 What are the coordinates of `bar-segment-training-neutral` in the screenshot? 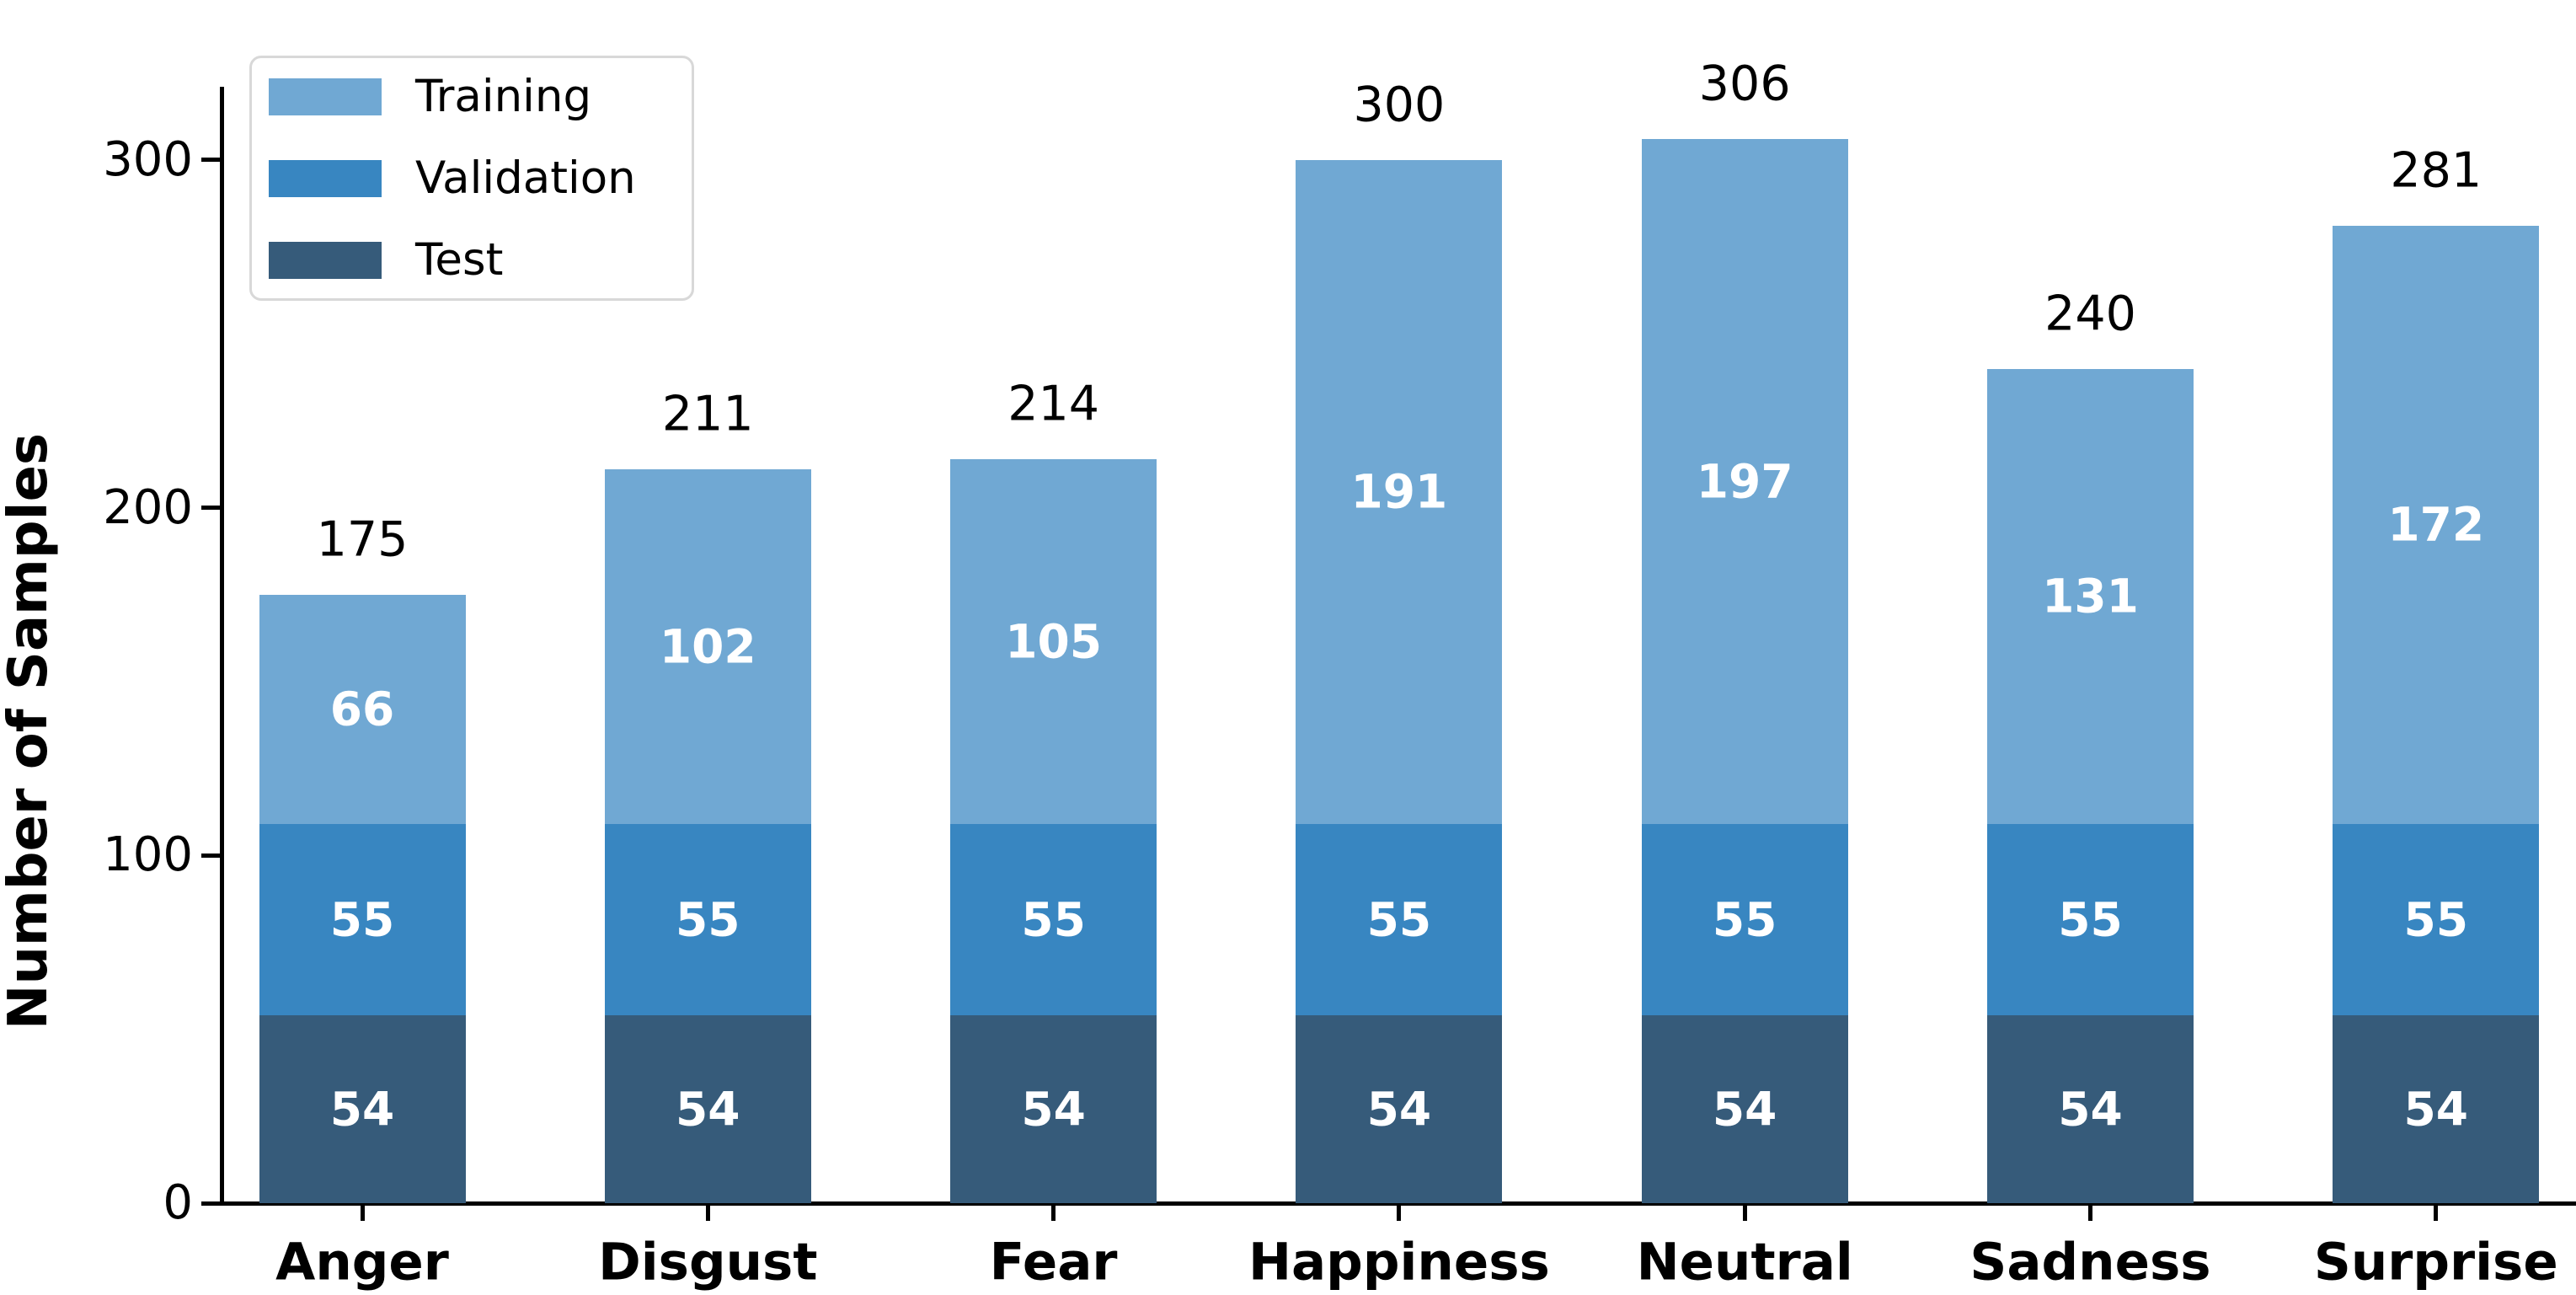 It's located at (1744, 482).